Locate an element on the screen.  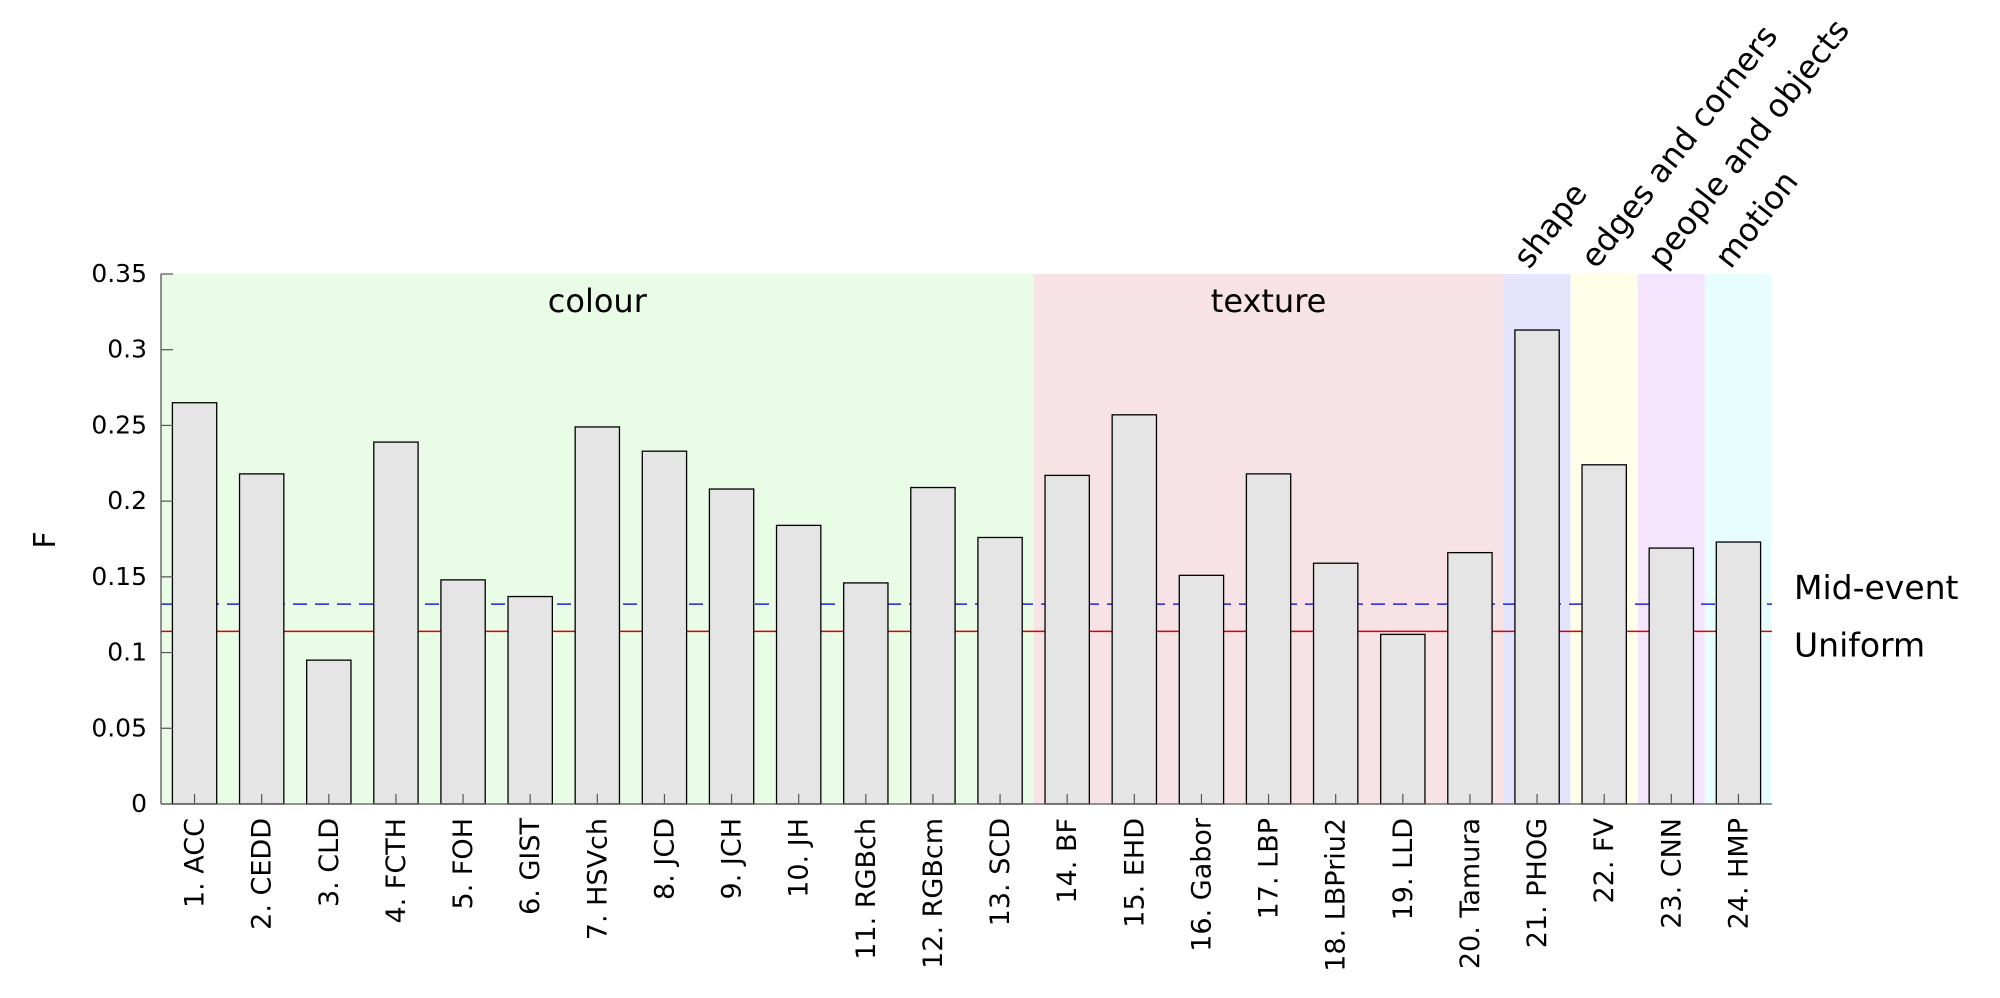
x-tick-label: 7. HSVch is located at coordinates (597, 879).